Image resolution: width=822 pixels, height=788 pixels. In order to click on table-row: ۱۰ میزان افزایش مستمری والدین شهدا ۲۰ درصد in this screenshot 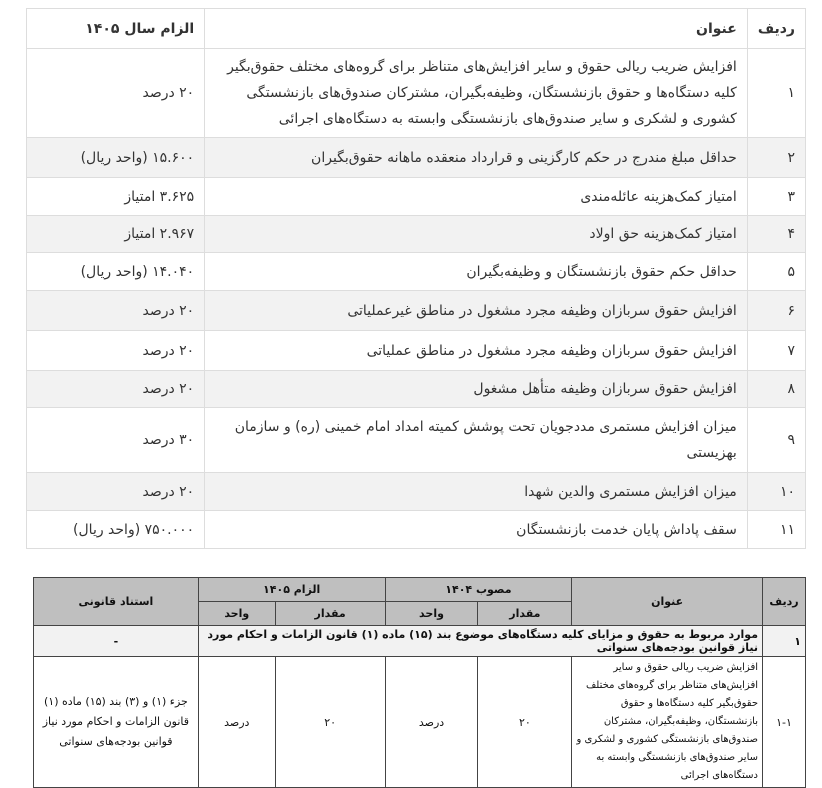, I will do `click(416, 491)`.